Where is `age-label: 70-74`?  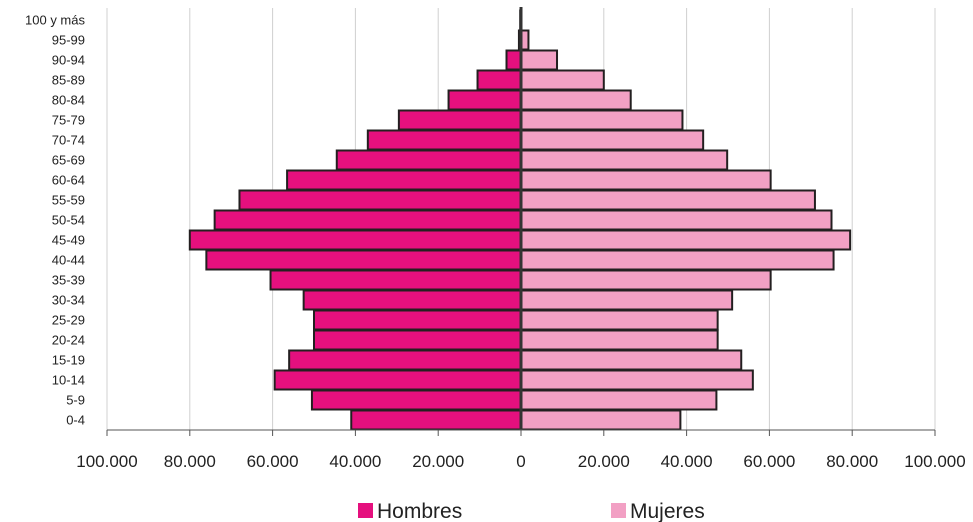
age-label: 70-74 is located at coordinates (68, 140).